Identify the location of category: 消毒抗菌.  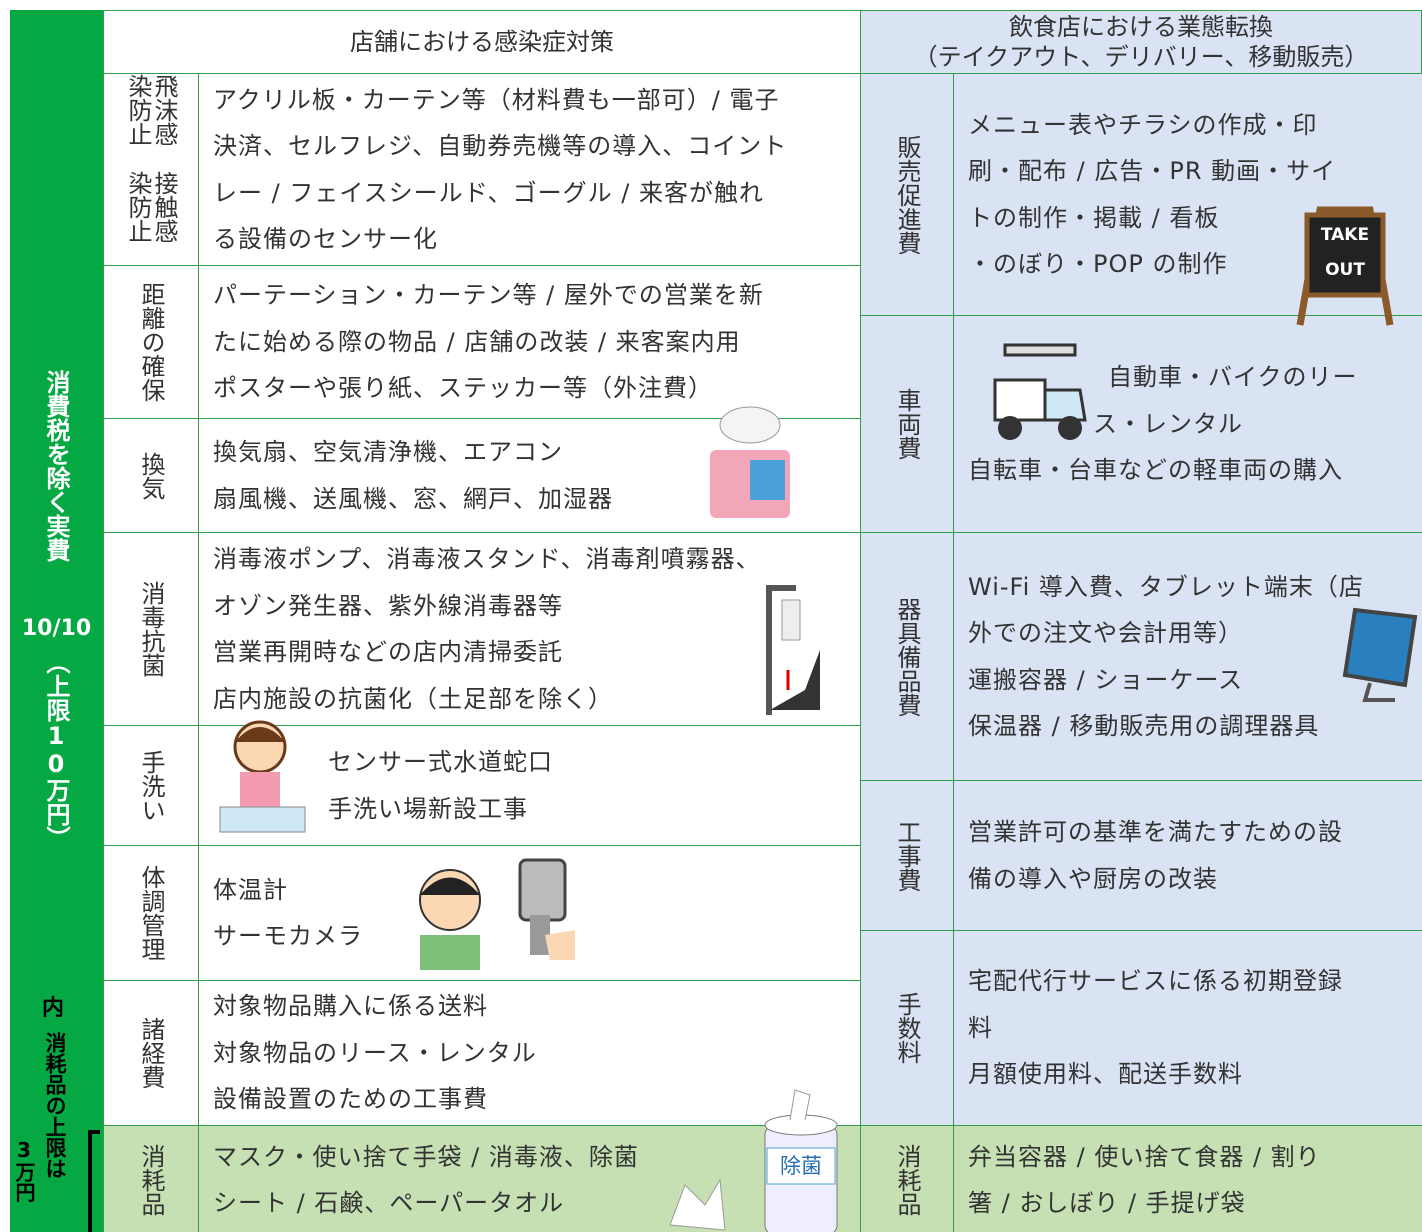
(151, 629).